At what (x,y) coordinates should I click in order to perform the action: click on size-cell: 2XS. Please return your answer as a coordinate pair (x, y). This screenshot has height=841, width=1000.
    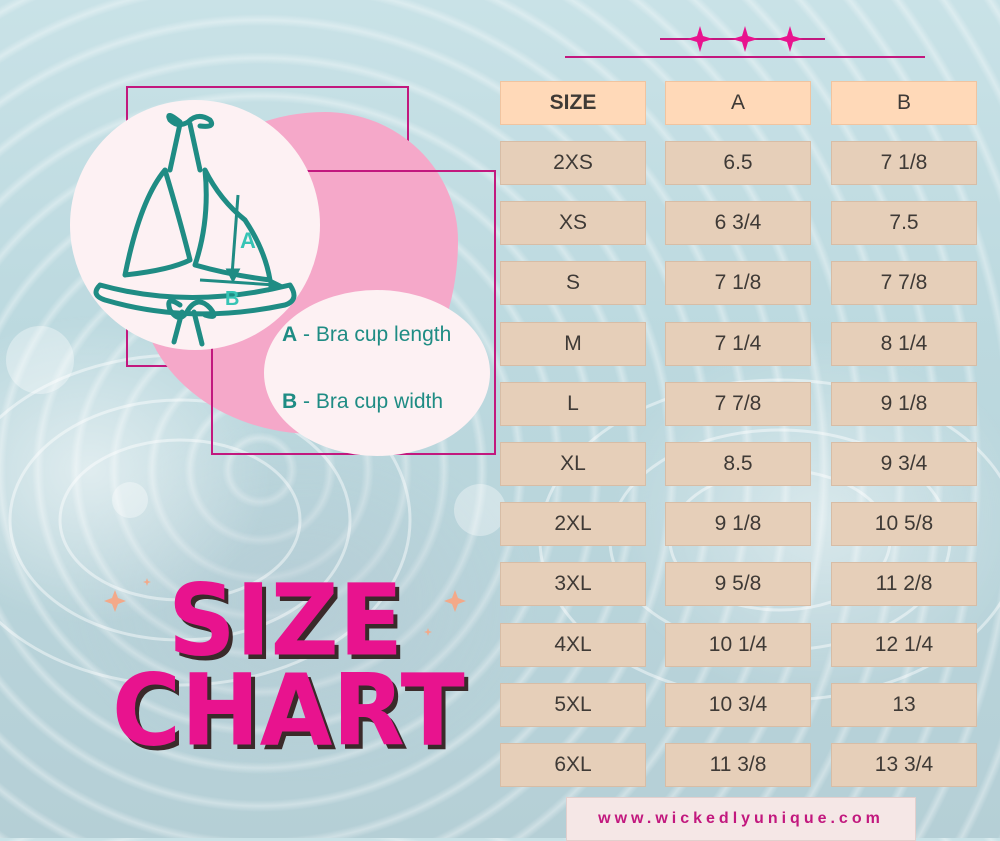
    Looking at the image, I should click on (573, 163).